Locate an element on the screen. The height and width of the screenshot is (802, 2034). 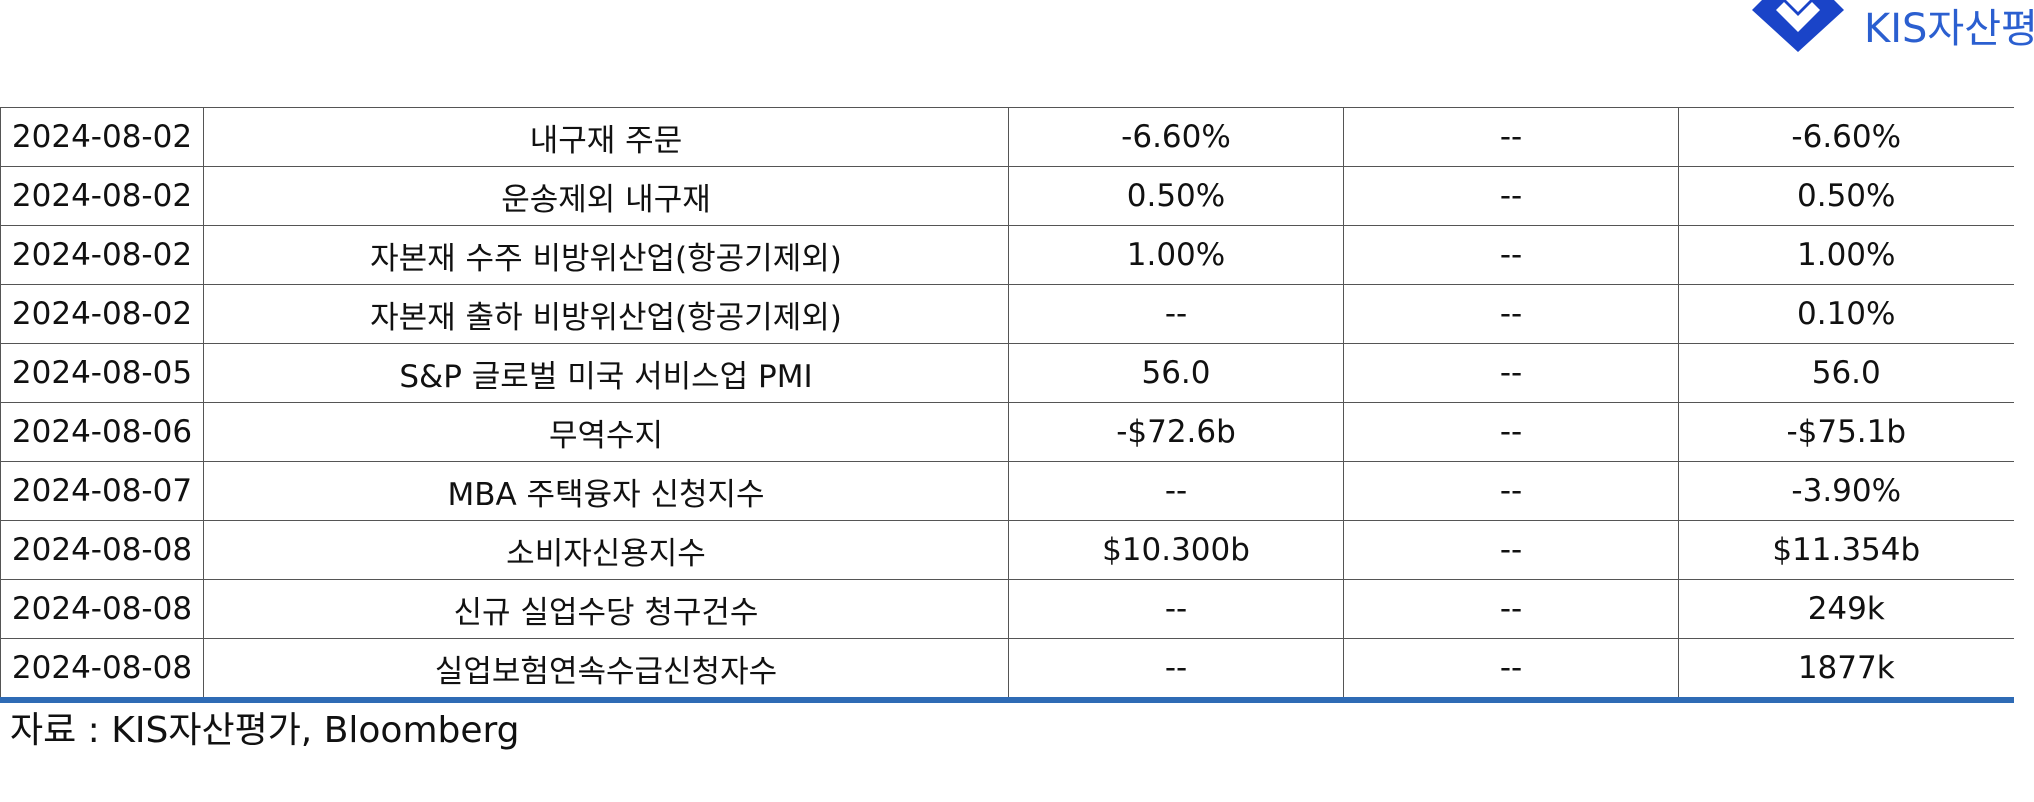
value-cell: 1877k is located at coordinates (1846, 670).